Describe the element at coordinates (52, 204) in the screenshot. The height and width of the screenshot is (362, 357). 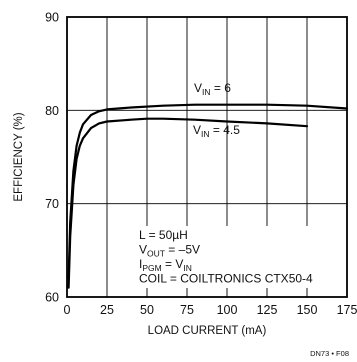
I see `y-tick-label: 70` at that location.